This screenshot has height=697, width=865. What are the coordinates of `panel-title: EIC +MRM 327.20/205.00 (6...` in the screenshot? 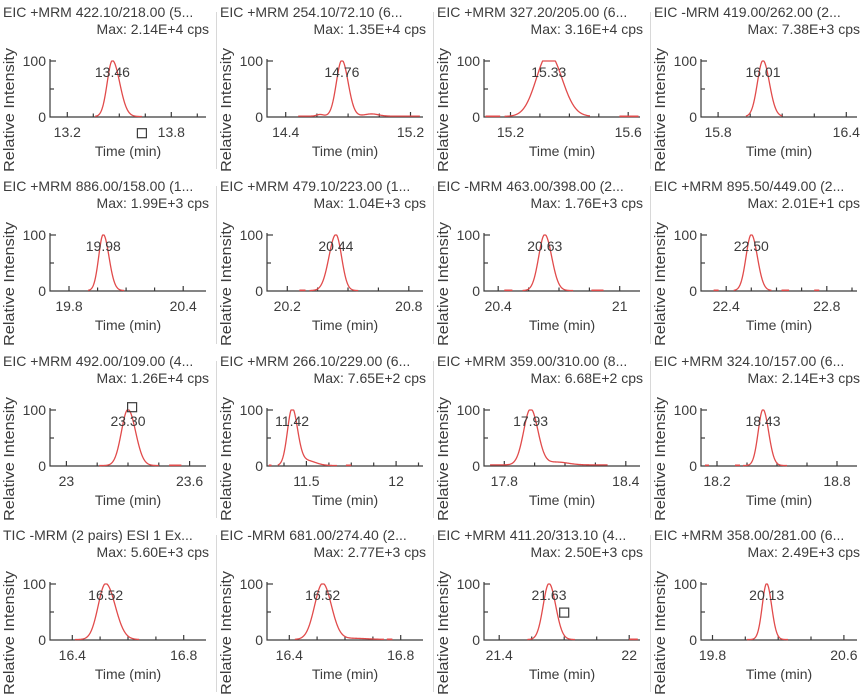 It's located at (532, 12).